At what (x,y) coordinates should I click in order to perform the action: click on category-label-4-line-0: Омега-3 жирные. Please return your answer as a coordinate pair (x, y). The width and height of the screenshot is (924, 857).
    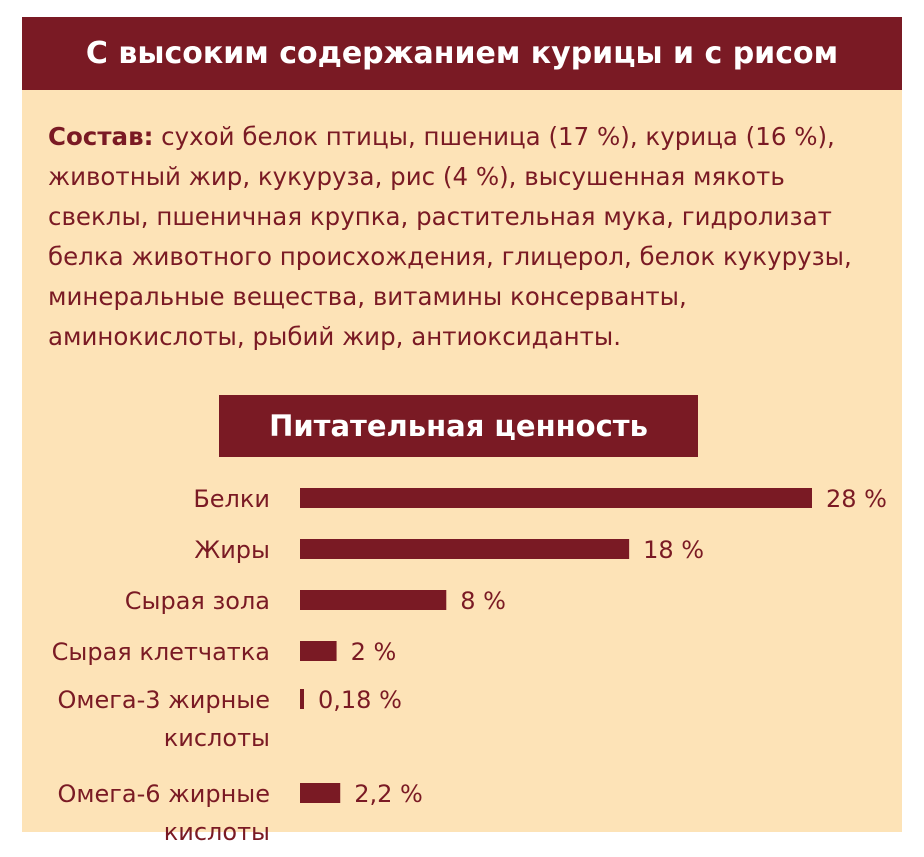
    Looking at the image, I should click on (164, 700).